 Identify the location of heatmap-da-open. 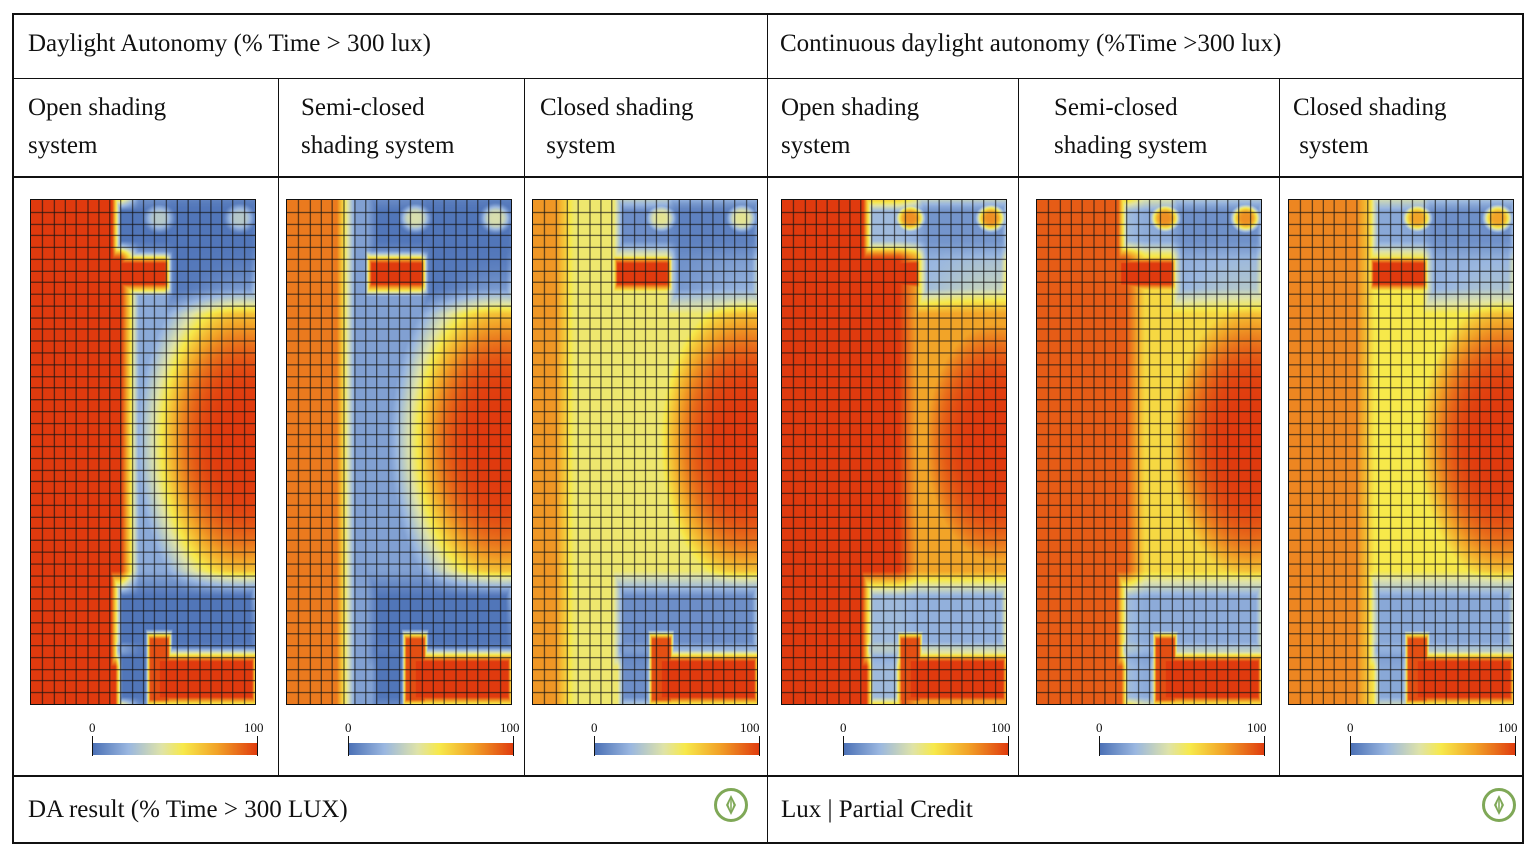
(143, 452).